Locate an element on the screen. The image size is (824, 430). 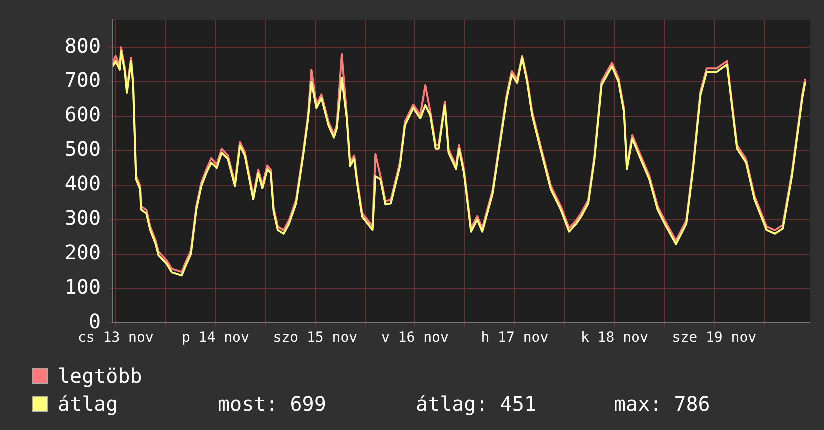
y-tick-label: 400 is located at coordinates (82, 184).